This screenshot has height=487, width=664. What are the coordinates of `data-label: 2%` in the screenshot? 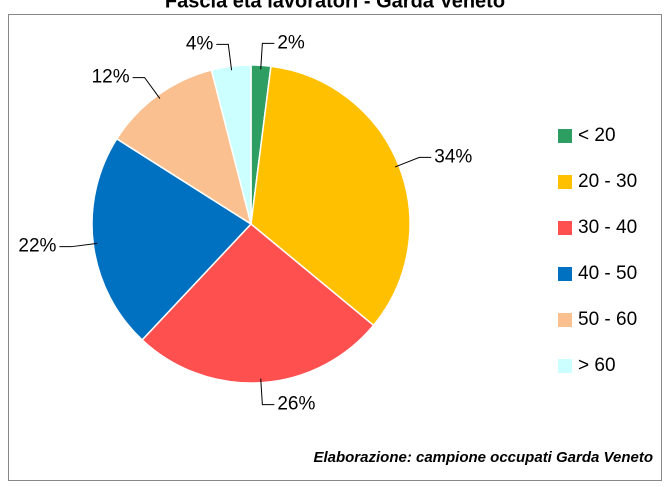 It's located at (291, 42).